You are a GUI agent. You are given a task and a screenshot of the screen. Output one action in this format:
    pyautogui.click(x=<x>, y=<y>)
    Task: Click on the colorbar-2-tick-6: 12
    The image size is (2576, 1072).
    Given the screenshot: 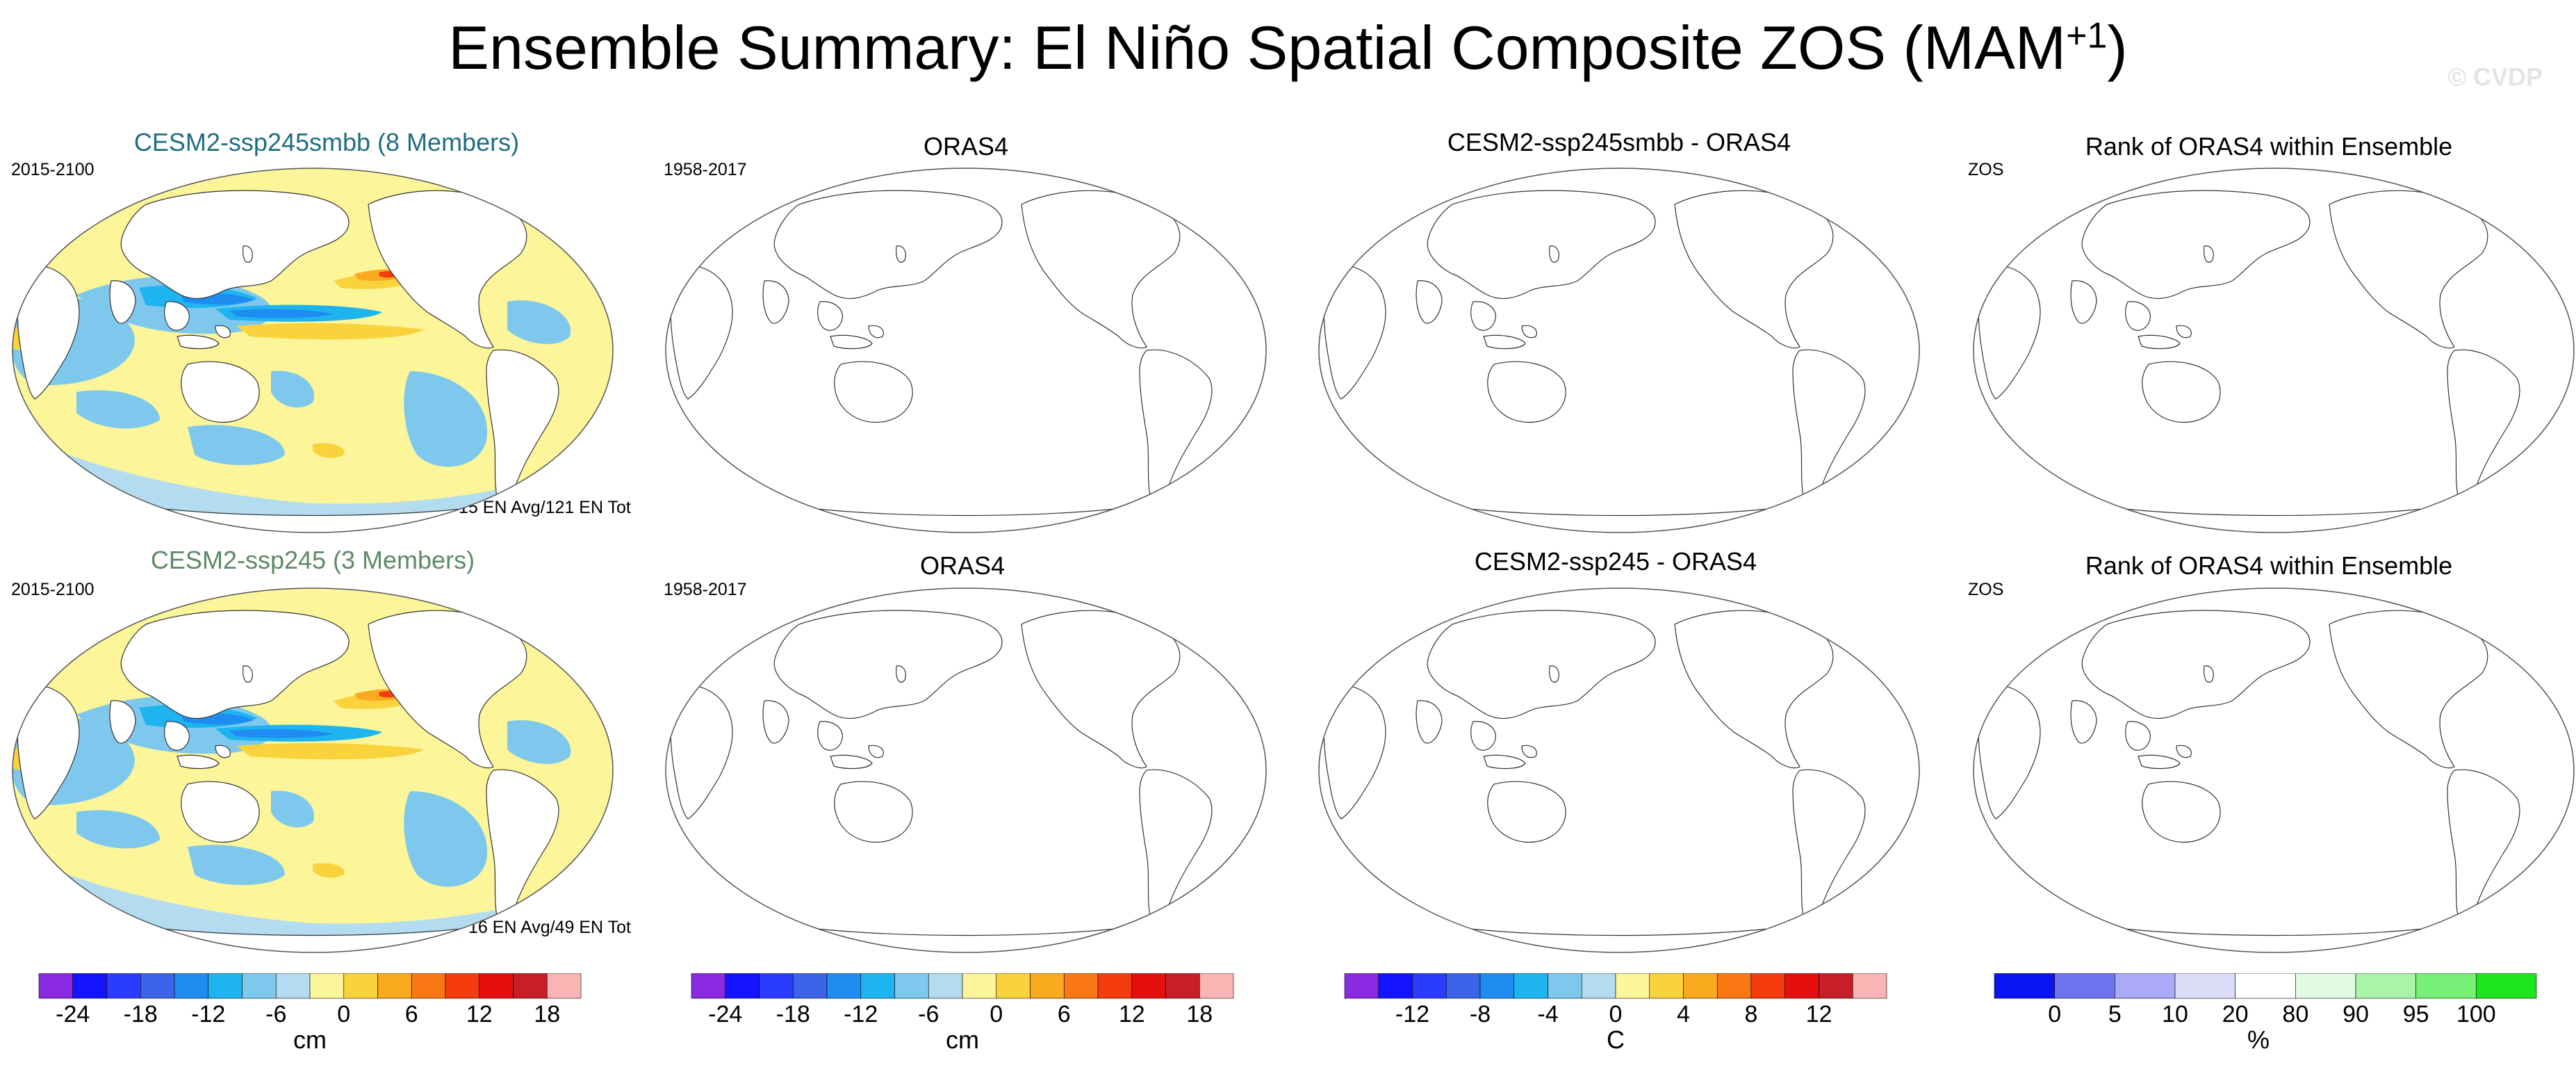 What is the action you would take?
    pyautogui.click(x=1819, y=1014)
    